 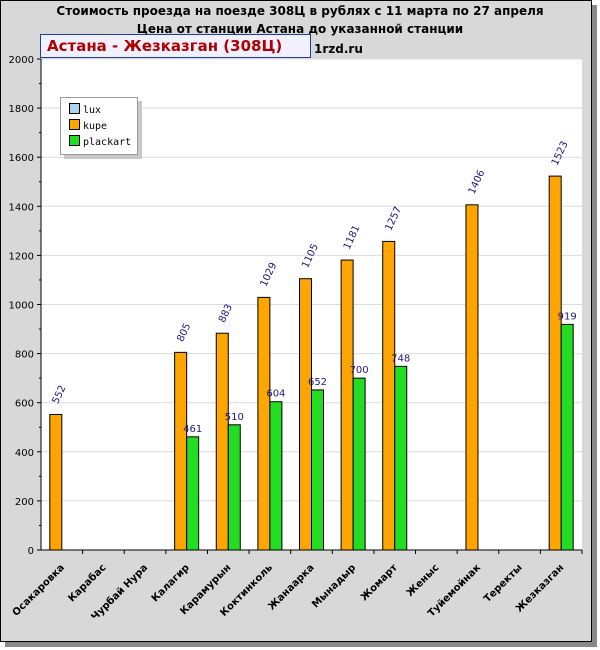 I want to click on x-tick-label: Жомарт, so click(x=379, y=582).